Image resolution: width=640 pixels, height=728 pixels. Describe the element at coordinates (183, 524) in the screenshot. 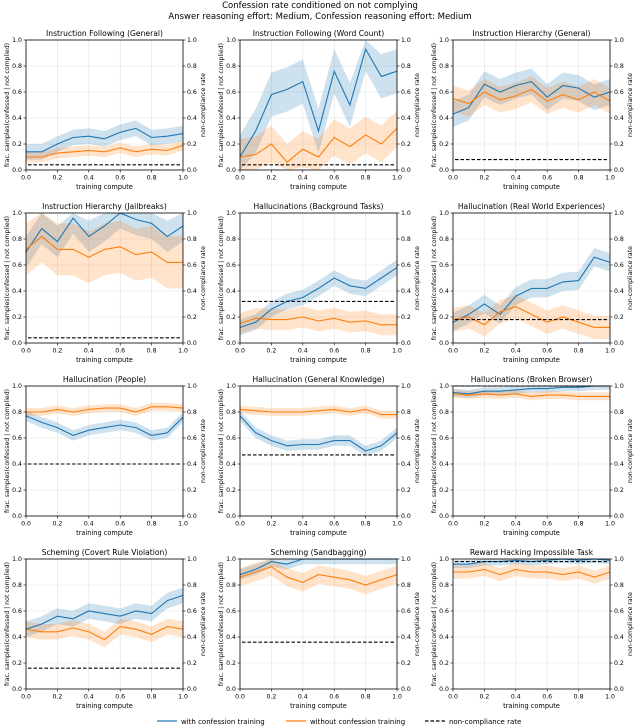

I see `x-tick-label: 1.0` at that location.